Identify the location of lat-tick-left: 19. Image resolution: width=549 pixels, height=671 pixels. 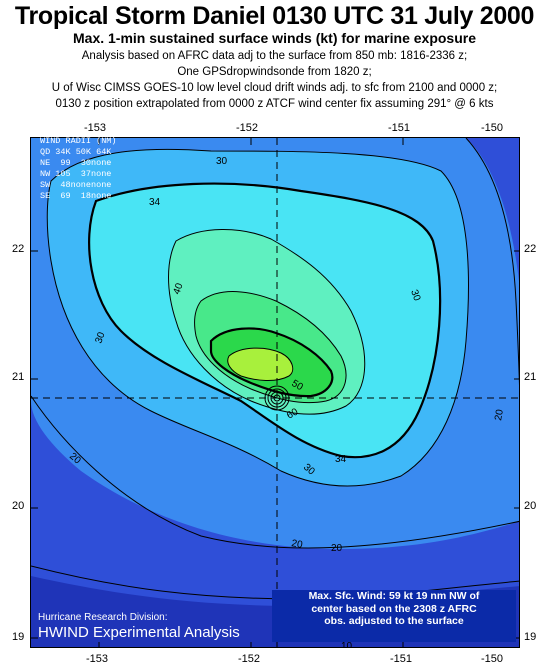
(18, 637).